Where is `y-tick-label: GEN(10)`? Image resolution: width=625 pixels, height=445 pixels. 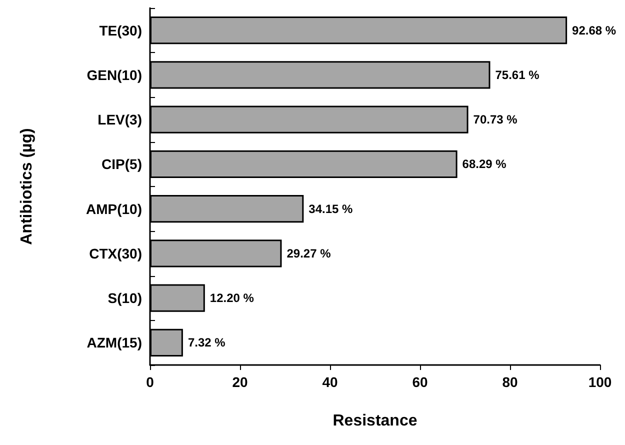 y-tick-label: GEN(10) is located at coordinates (114, 74).